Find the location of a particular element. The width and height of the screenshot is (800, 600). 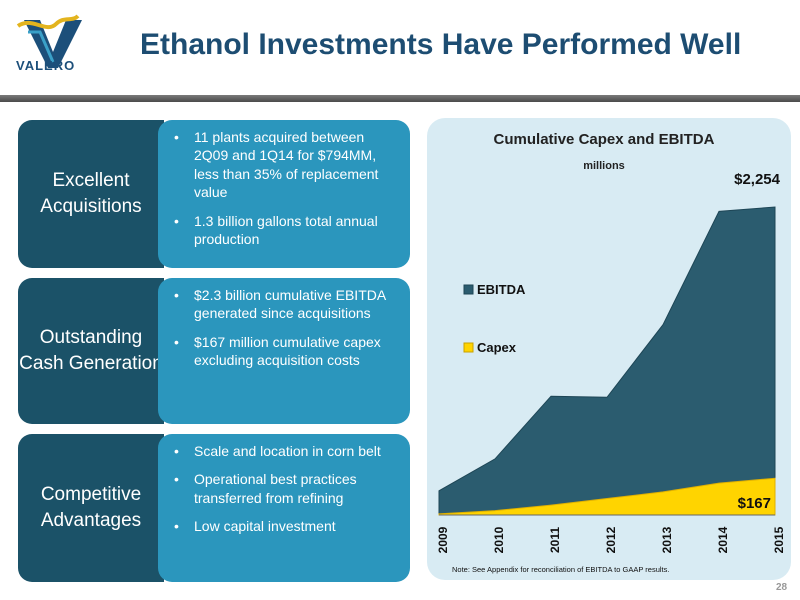

bullet-item: Low capital investment is located at coordinates (287, 526).